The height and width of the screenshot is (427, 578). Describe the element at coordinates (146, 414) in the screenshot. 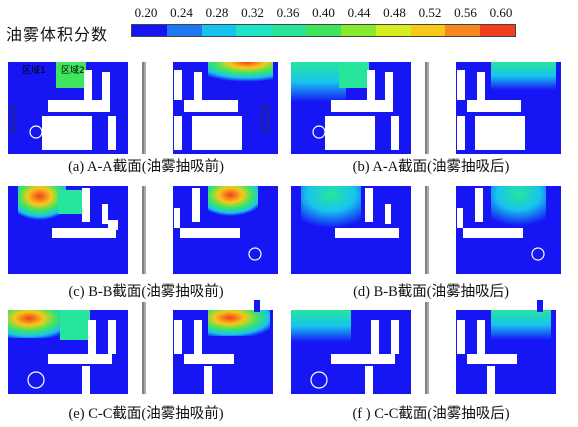

I see `caption-e: (e) C-C截面(油雾抽吸前)` at that location.